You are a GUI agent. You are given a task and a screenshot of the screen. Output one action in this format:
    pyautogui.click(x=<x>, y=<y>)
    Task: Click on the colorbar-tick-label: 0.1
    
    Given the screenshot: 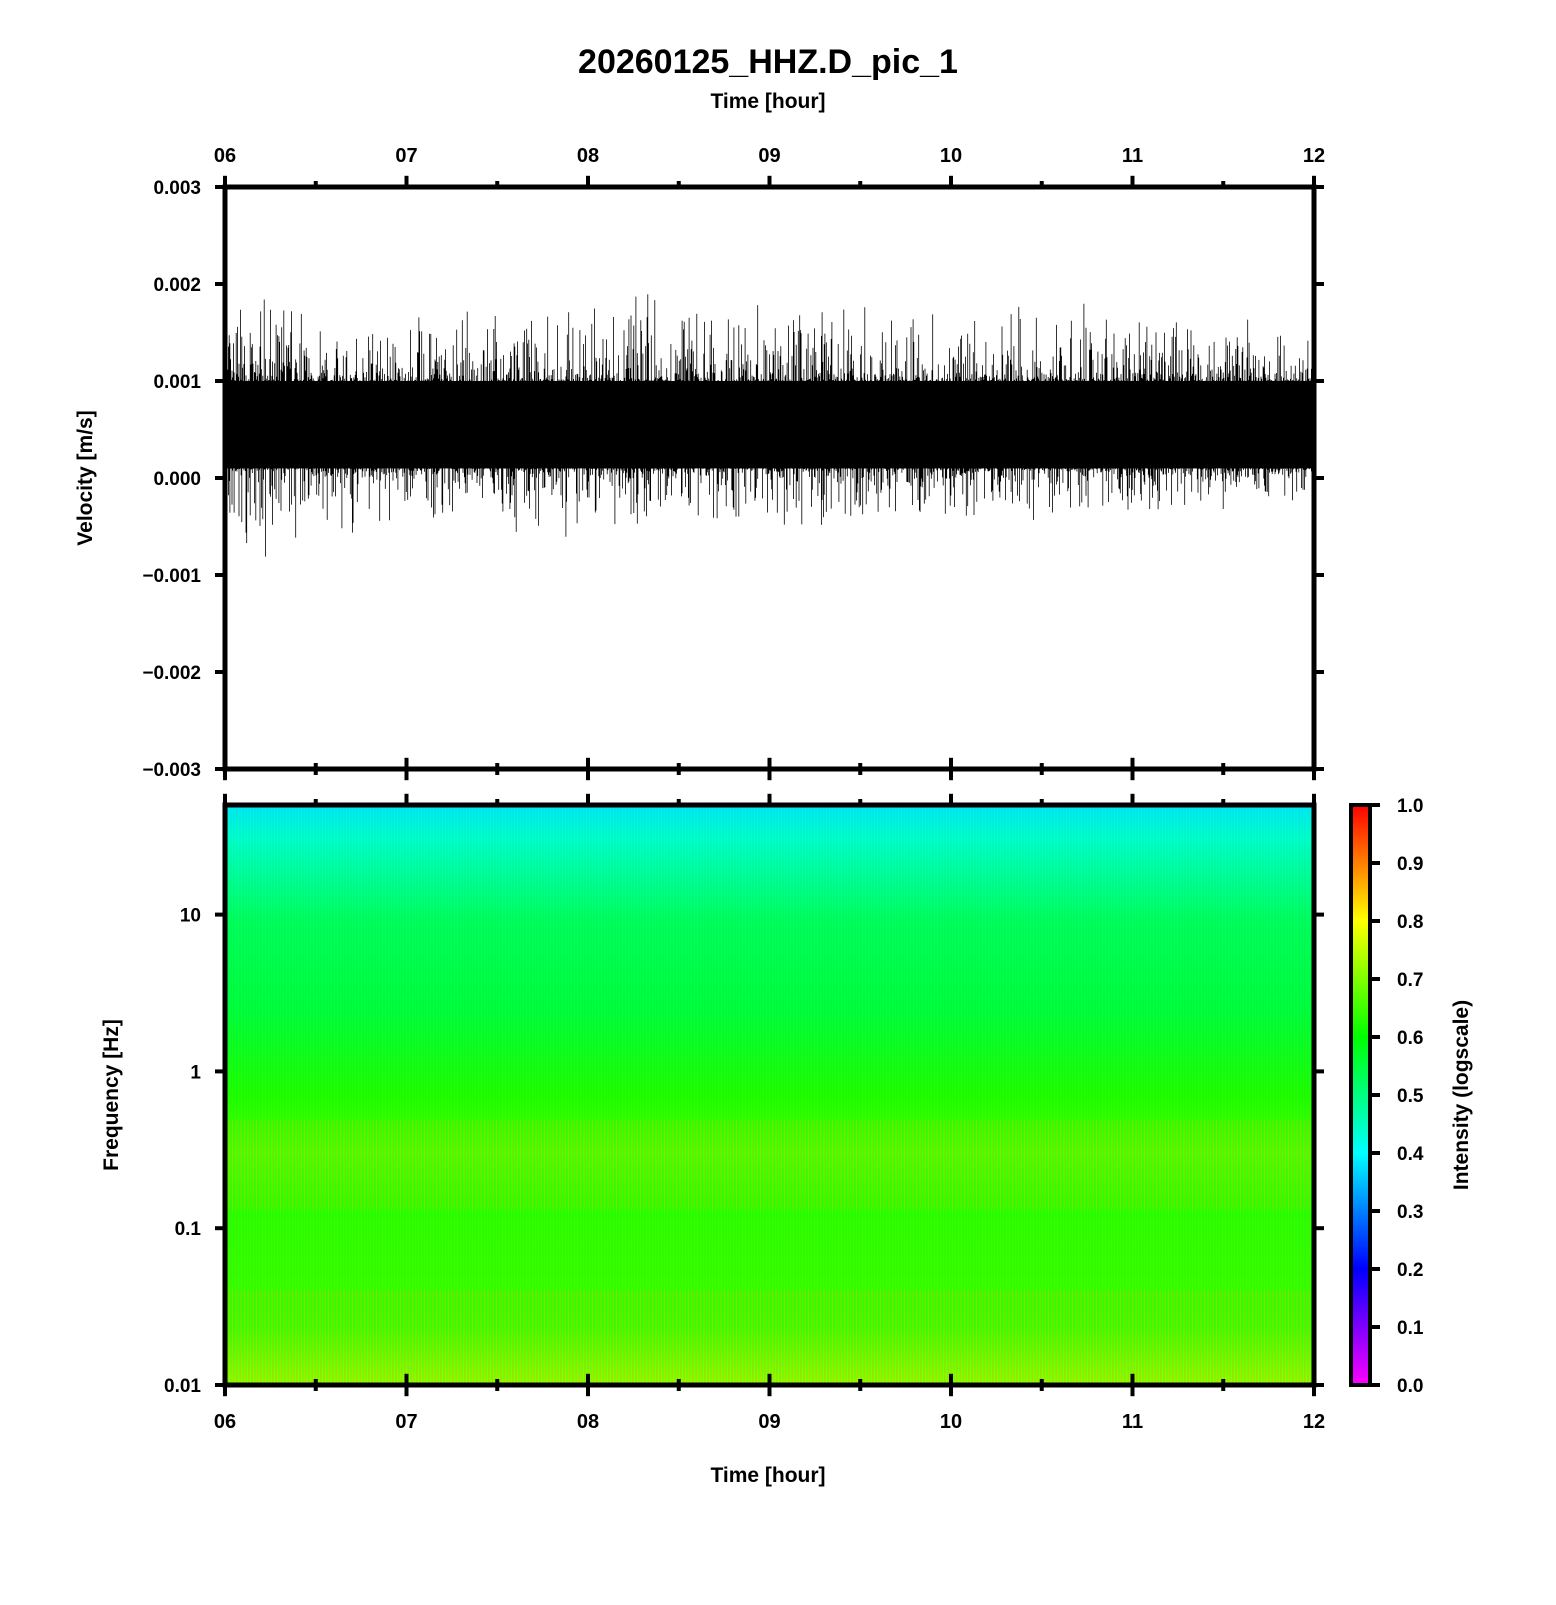 What is the action you would take?
    pyautogui.click(x=1410, y=1328)
    